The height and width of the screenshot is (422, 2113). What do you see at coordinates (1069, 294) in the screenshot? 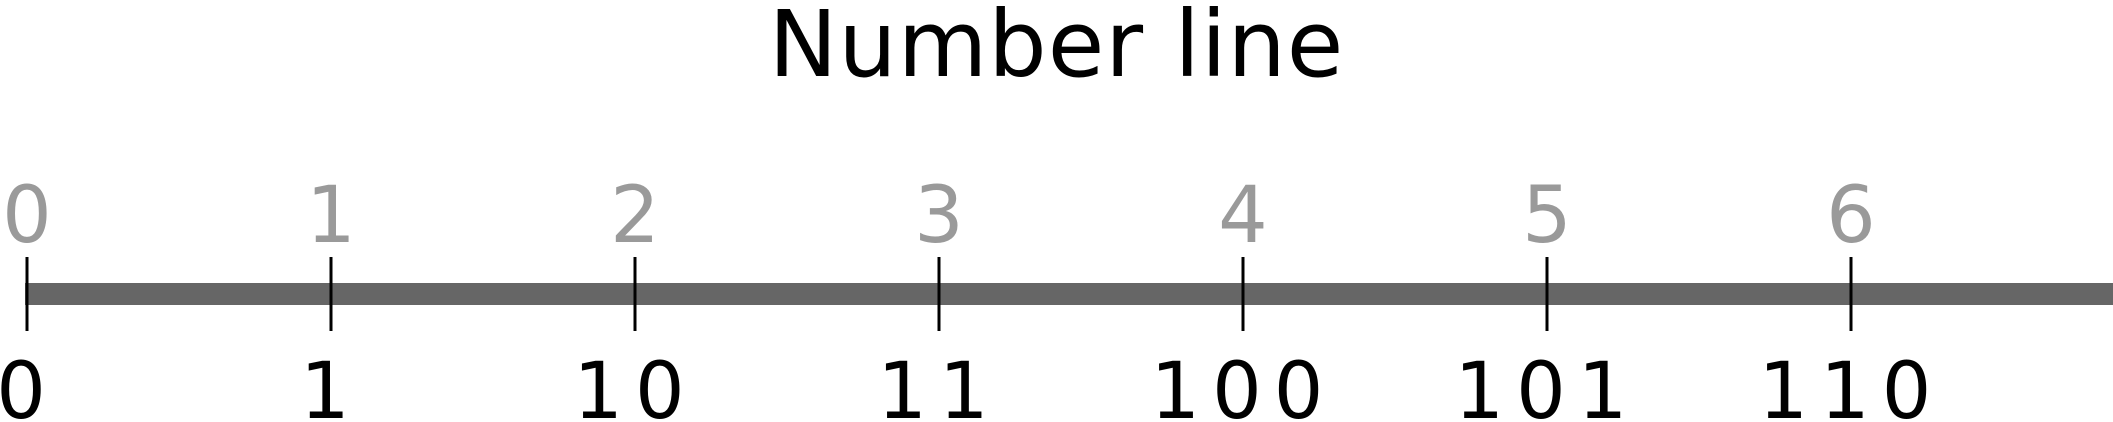
I see `axis-line` at bounding box center [1069, 294].